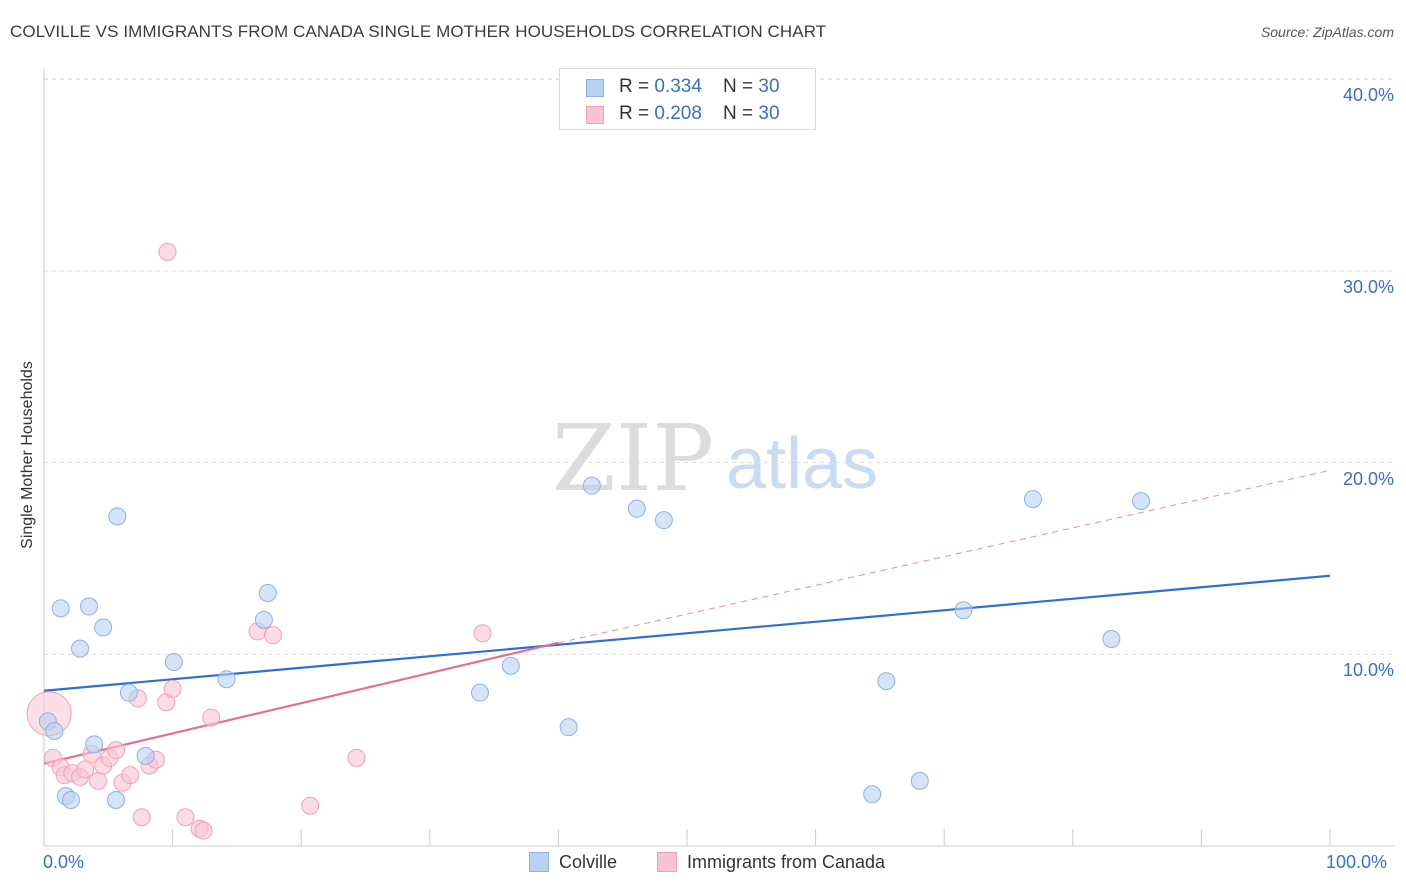 This screenshot has height=892, width=1406. I want to click on legend-item-canada: Immigrants from Canada, so click(771, 862).